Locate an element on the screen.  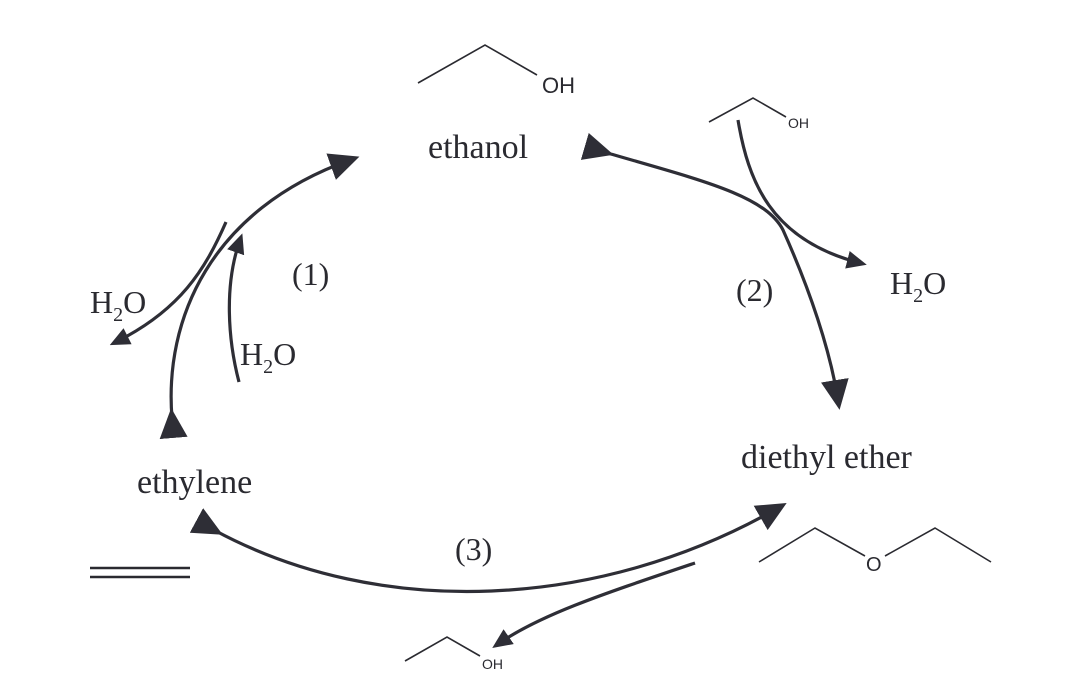
diethyl-ether-label: diethyl ether is located at coordinates (827, 457).